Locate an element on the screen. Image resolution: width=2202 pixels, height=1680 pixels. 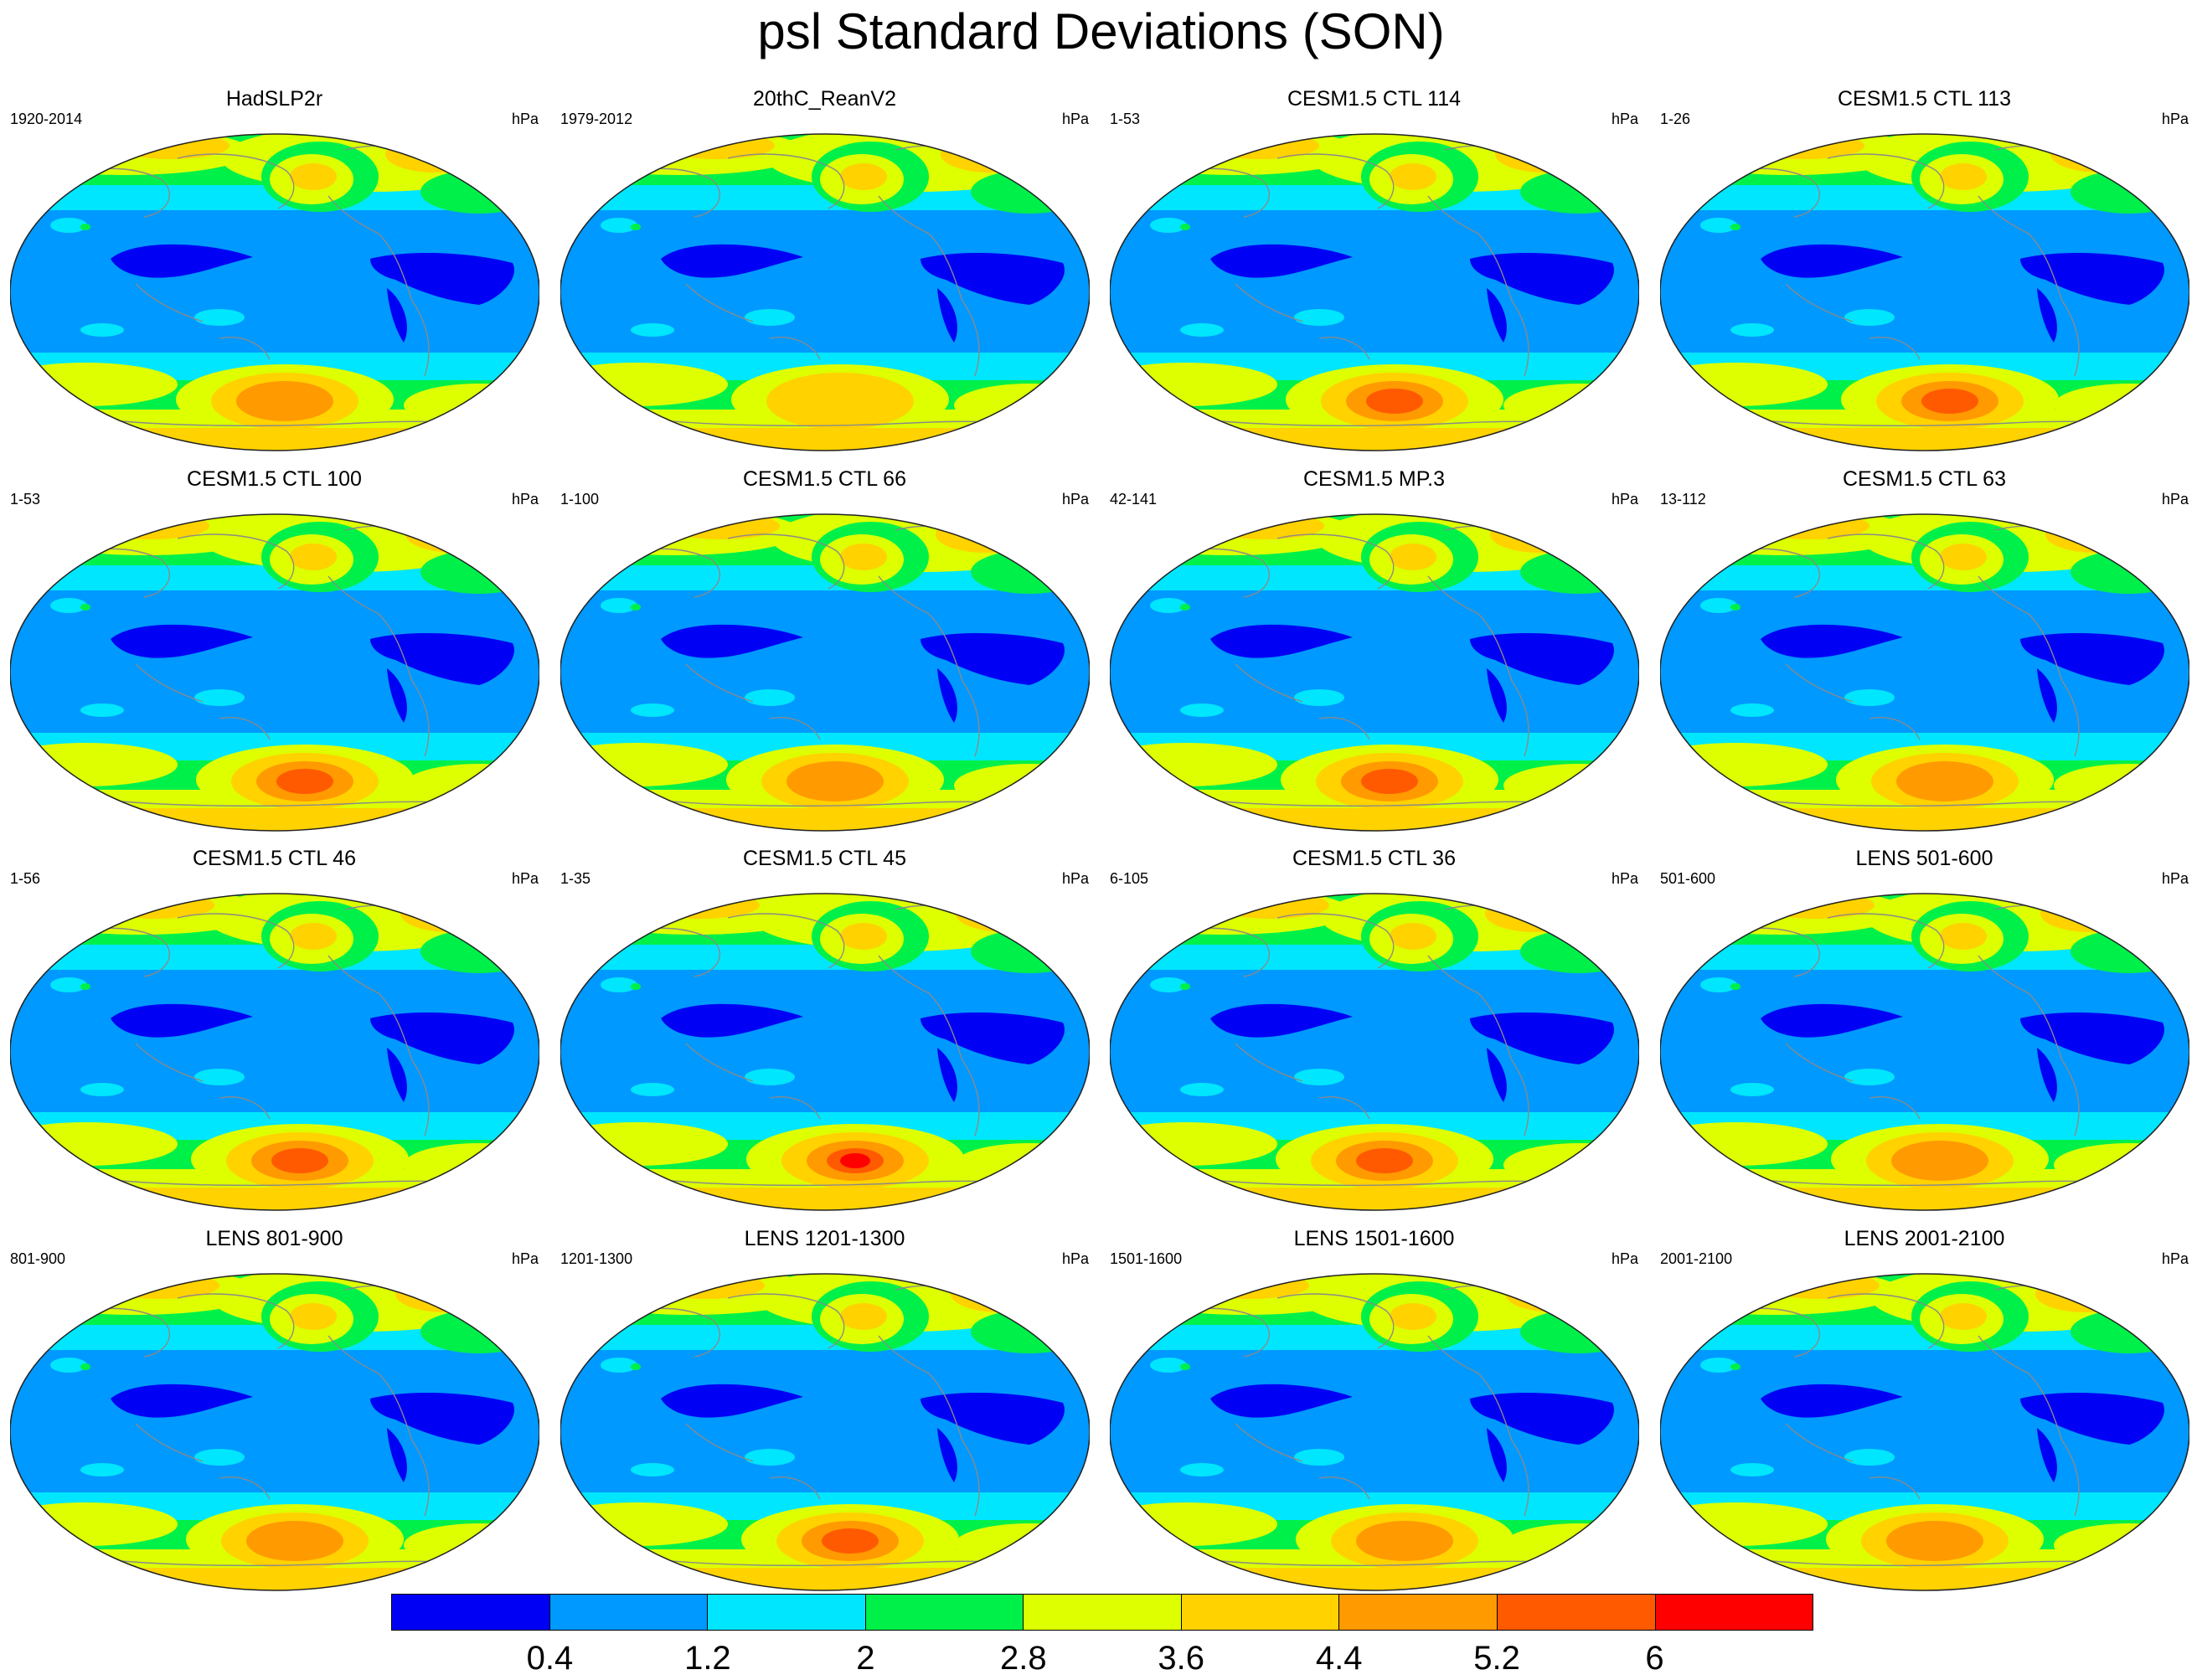
panel-title: 20thC_ReanV2 is located at coordinates (824, 99).